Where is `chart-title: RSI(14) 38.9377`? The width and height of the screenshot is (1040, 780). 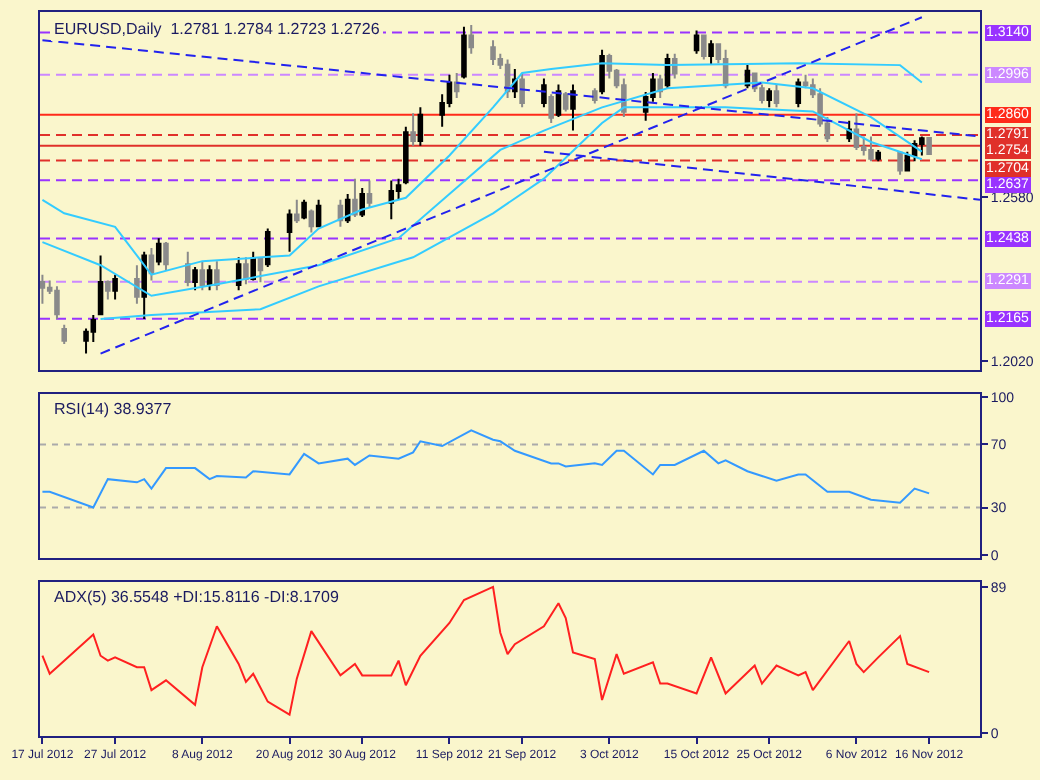
chart-title: RSI(14) 38.9377 is located at coordinates (113, 409).